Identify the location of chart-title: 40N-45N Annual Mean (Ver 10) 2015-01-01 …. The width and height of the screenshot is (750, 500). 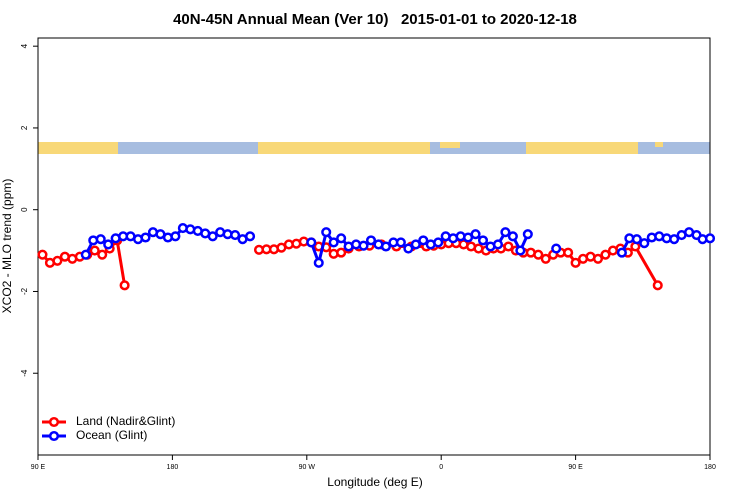
(375, 19).